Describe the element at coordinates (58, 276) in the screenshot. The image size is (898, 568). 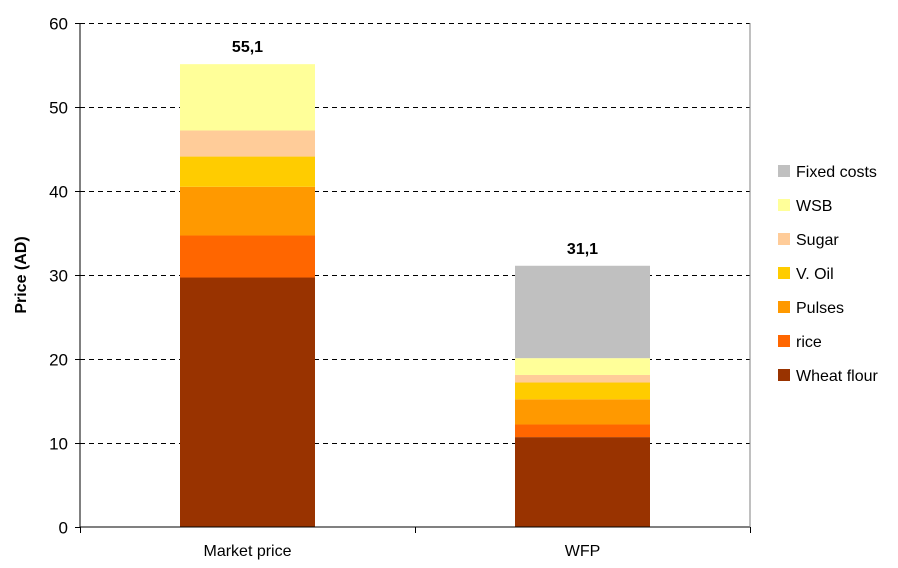
I see `y-tick-label: 30` at that location.